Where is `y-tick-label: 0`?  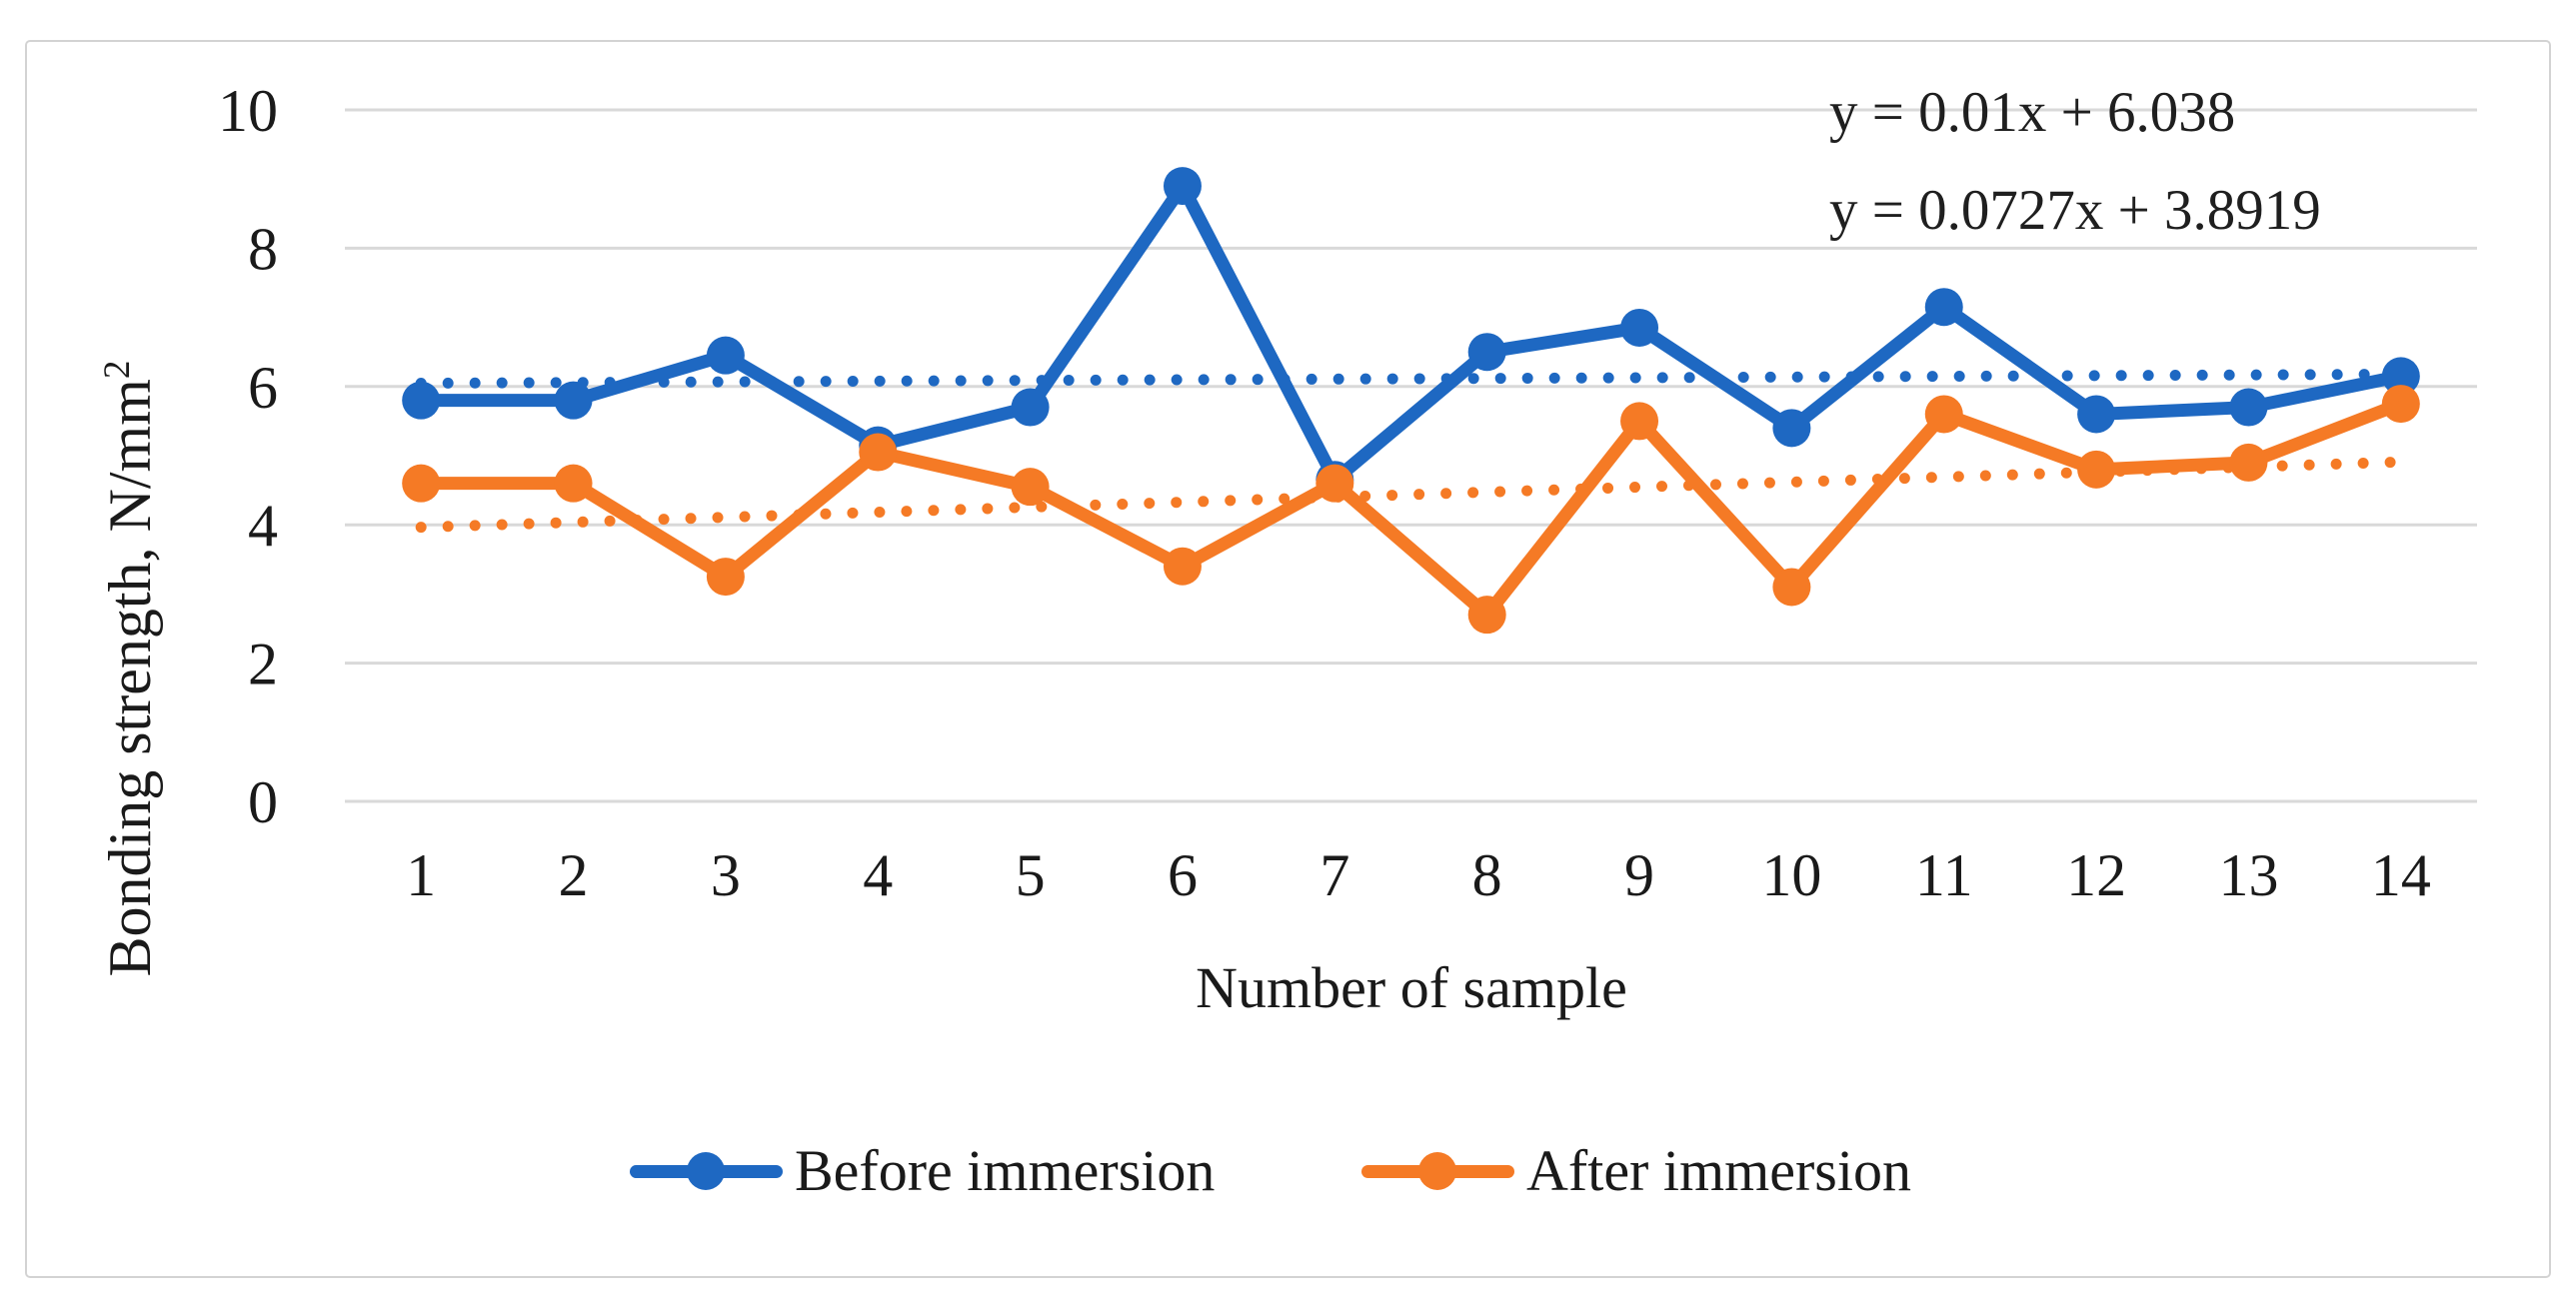 y-tick-label: 0 is located at coordinates (263, 802).